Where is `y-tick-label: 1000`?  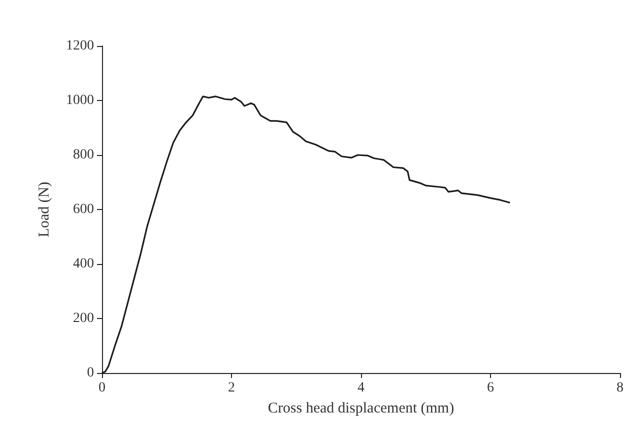 y-tick-label: 1000 is located at coordinates (80, 100).